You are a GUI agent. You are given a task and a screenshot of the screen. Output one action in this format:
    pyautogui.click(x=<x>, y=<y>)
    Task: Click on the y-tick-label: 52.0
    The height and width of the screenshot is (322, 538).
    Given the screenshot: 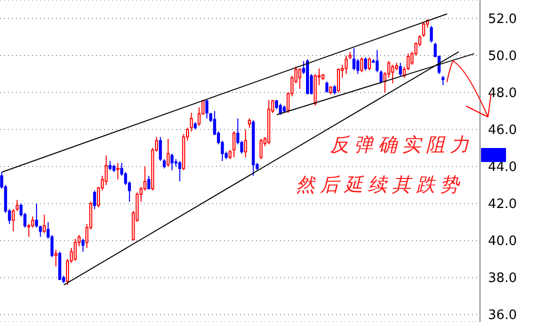 What is the action you would take?
    pyautogui.click(x=502, y=20)
    